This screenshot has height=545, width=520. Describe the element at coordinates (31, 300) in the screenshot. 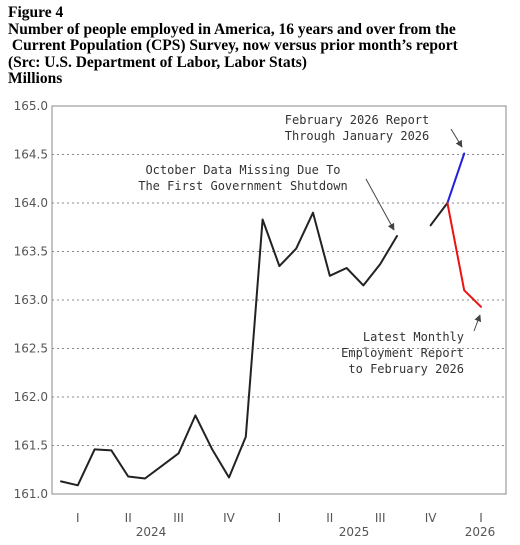

I see `y-tick-label-4: 163.0` at that location.